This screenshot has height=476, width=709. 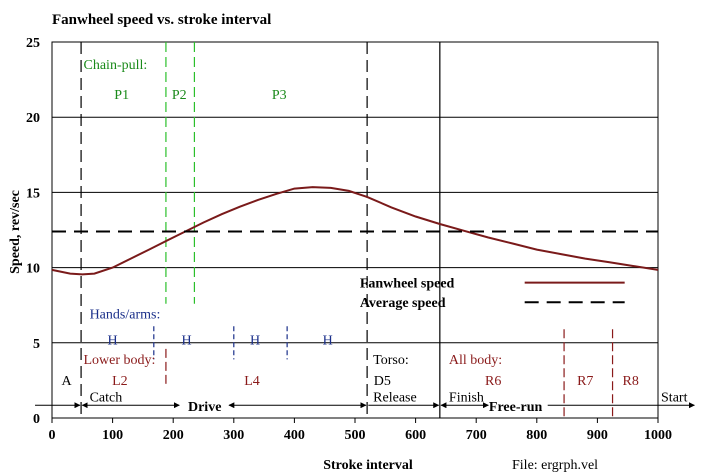 What do you see at coordinates (173, 435) in the screenshot?
I see `x-tick-label: 200` at bounding box center [173, 435].